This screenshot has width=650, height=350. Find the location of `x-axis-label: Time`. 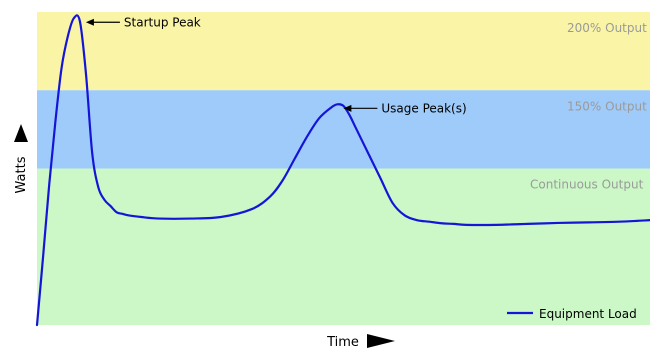

x-axis-label: Time is located at coordinates (342, 342).